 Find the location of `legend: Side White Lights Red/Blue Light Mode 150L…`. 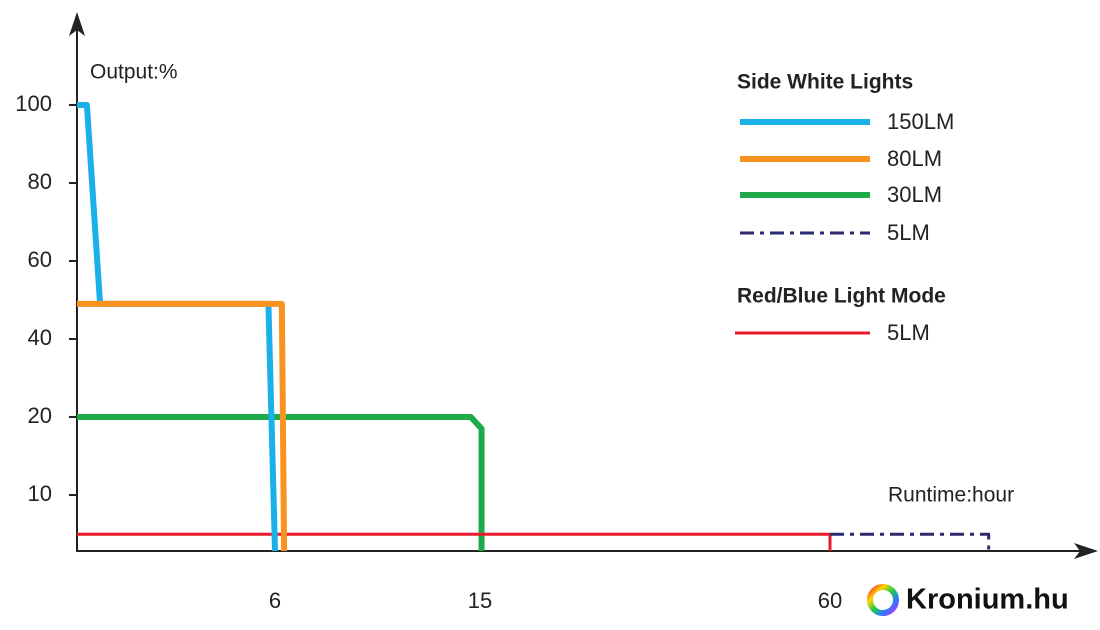

legend: Side White Lights Red/Blue Light Mode 150L… is located at coordinates (844, 208).